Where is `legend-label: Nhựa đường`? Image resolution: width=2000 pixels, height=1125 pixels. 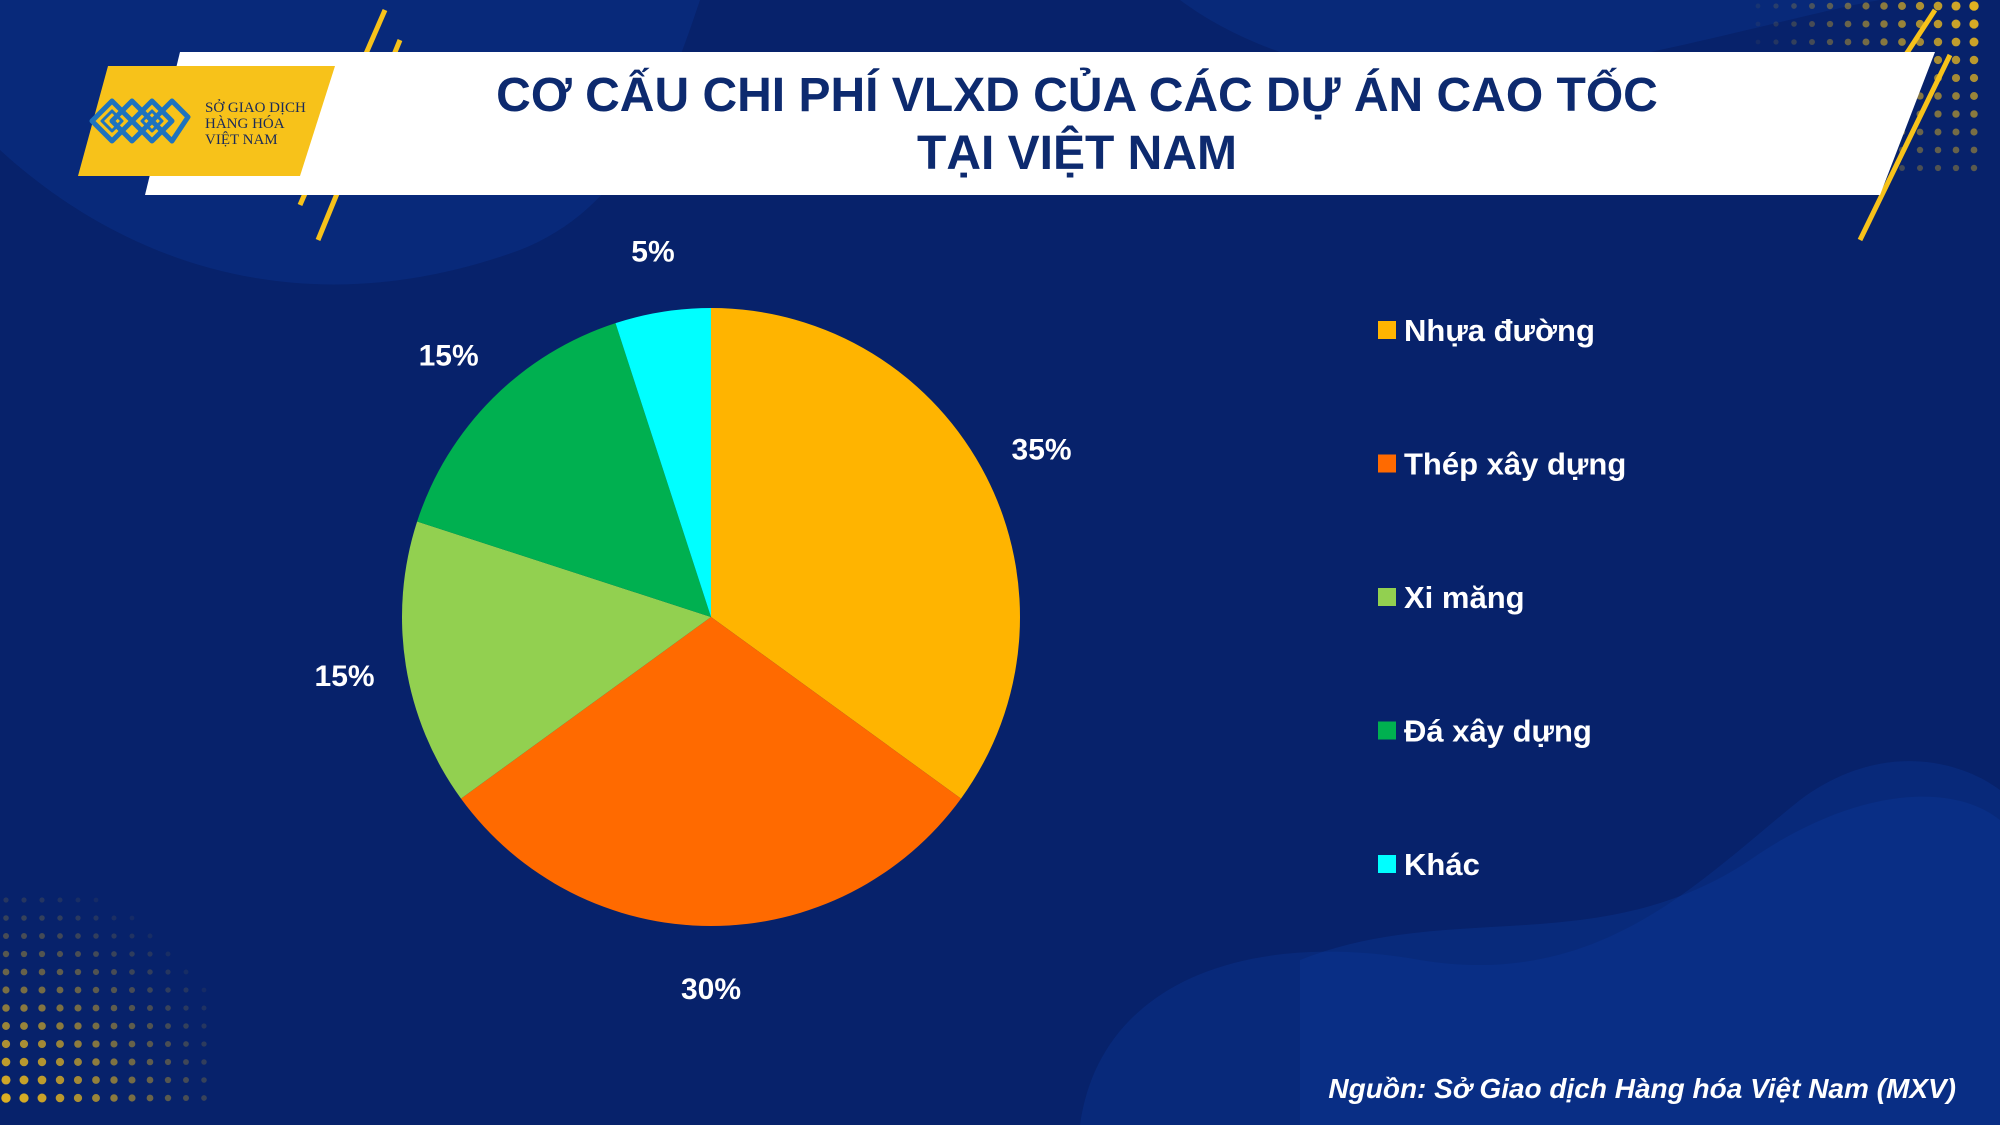
legend-label: Nhựa đường is located at coordinates (1499, 330).